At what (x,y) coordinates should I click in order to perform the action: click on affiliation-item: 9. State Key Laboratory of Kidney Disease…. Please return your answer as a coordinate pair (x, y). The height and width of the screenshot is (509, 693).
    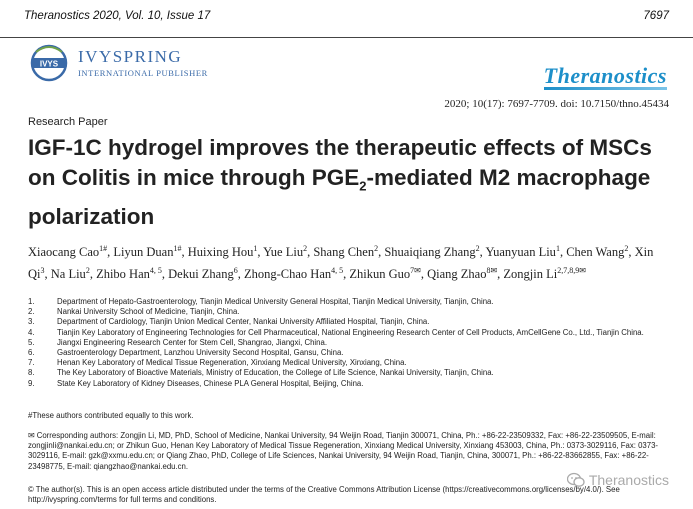
    Looking at the image, I should click on (358, 384).